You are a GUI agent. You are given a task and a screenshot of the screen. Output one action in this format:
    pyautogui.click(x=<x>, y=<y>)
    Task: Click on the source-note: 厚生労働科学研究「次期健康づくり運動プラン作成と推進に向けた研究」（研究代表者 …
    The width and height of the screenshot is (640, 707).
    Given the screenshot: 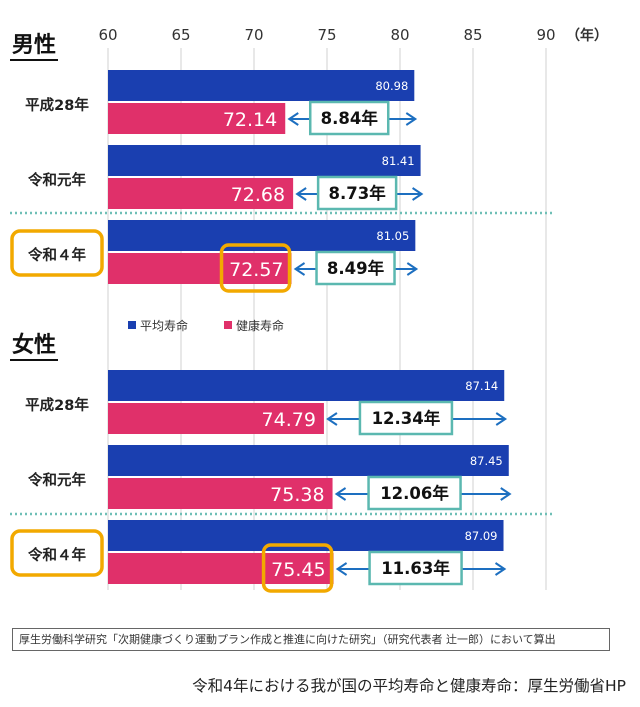 What is the action you would take?
    pyautogui.click(x=311, y=639)
    